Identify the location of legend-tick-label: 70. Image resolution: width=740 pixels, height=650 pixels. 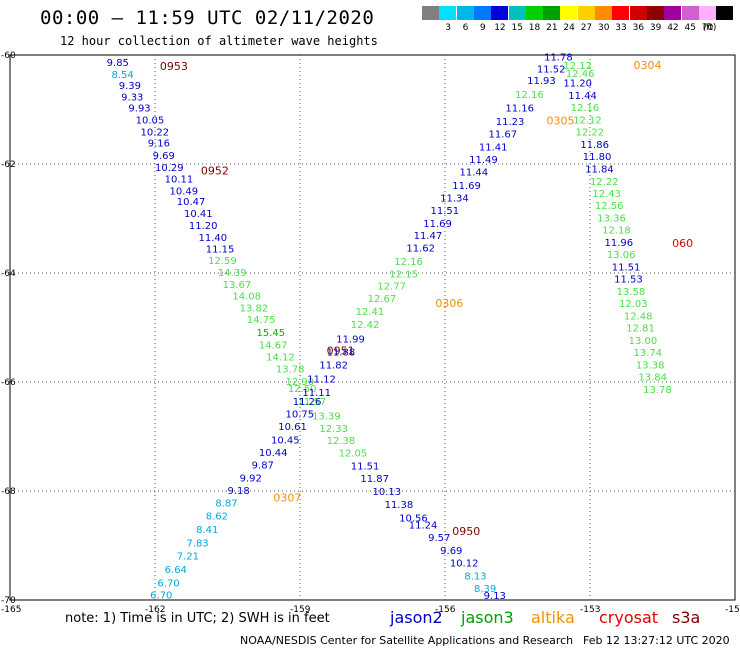
(707, 28).